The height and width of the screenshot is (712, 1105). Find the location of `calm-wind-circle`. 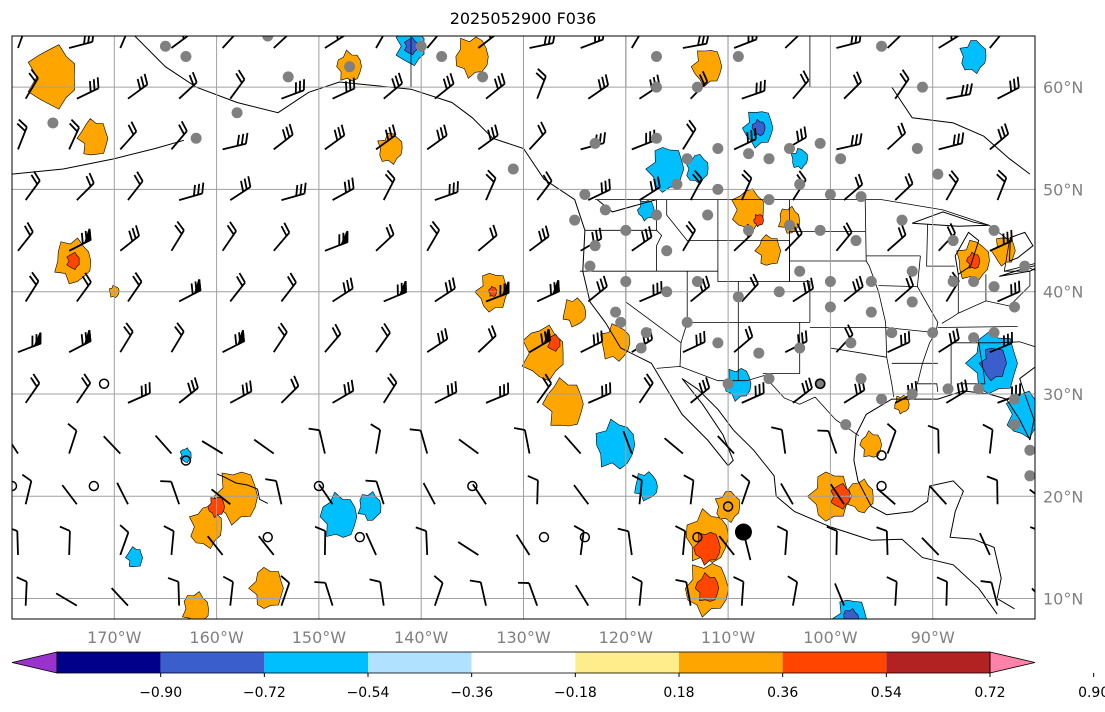

calm-wind-circle is located at coordinates (881, 486).